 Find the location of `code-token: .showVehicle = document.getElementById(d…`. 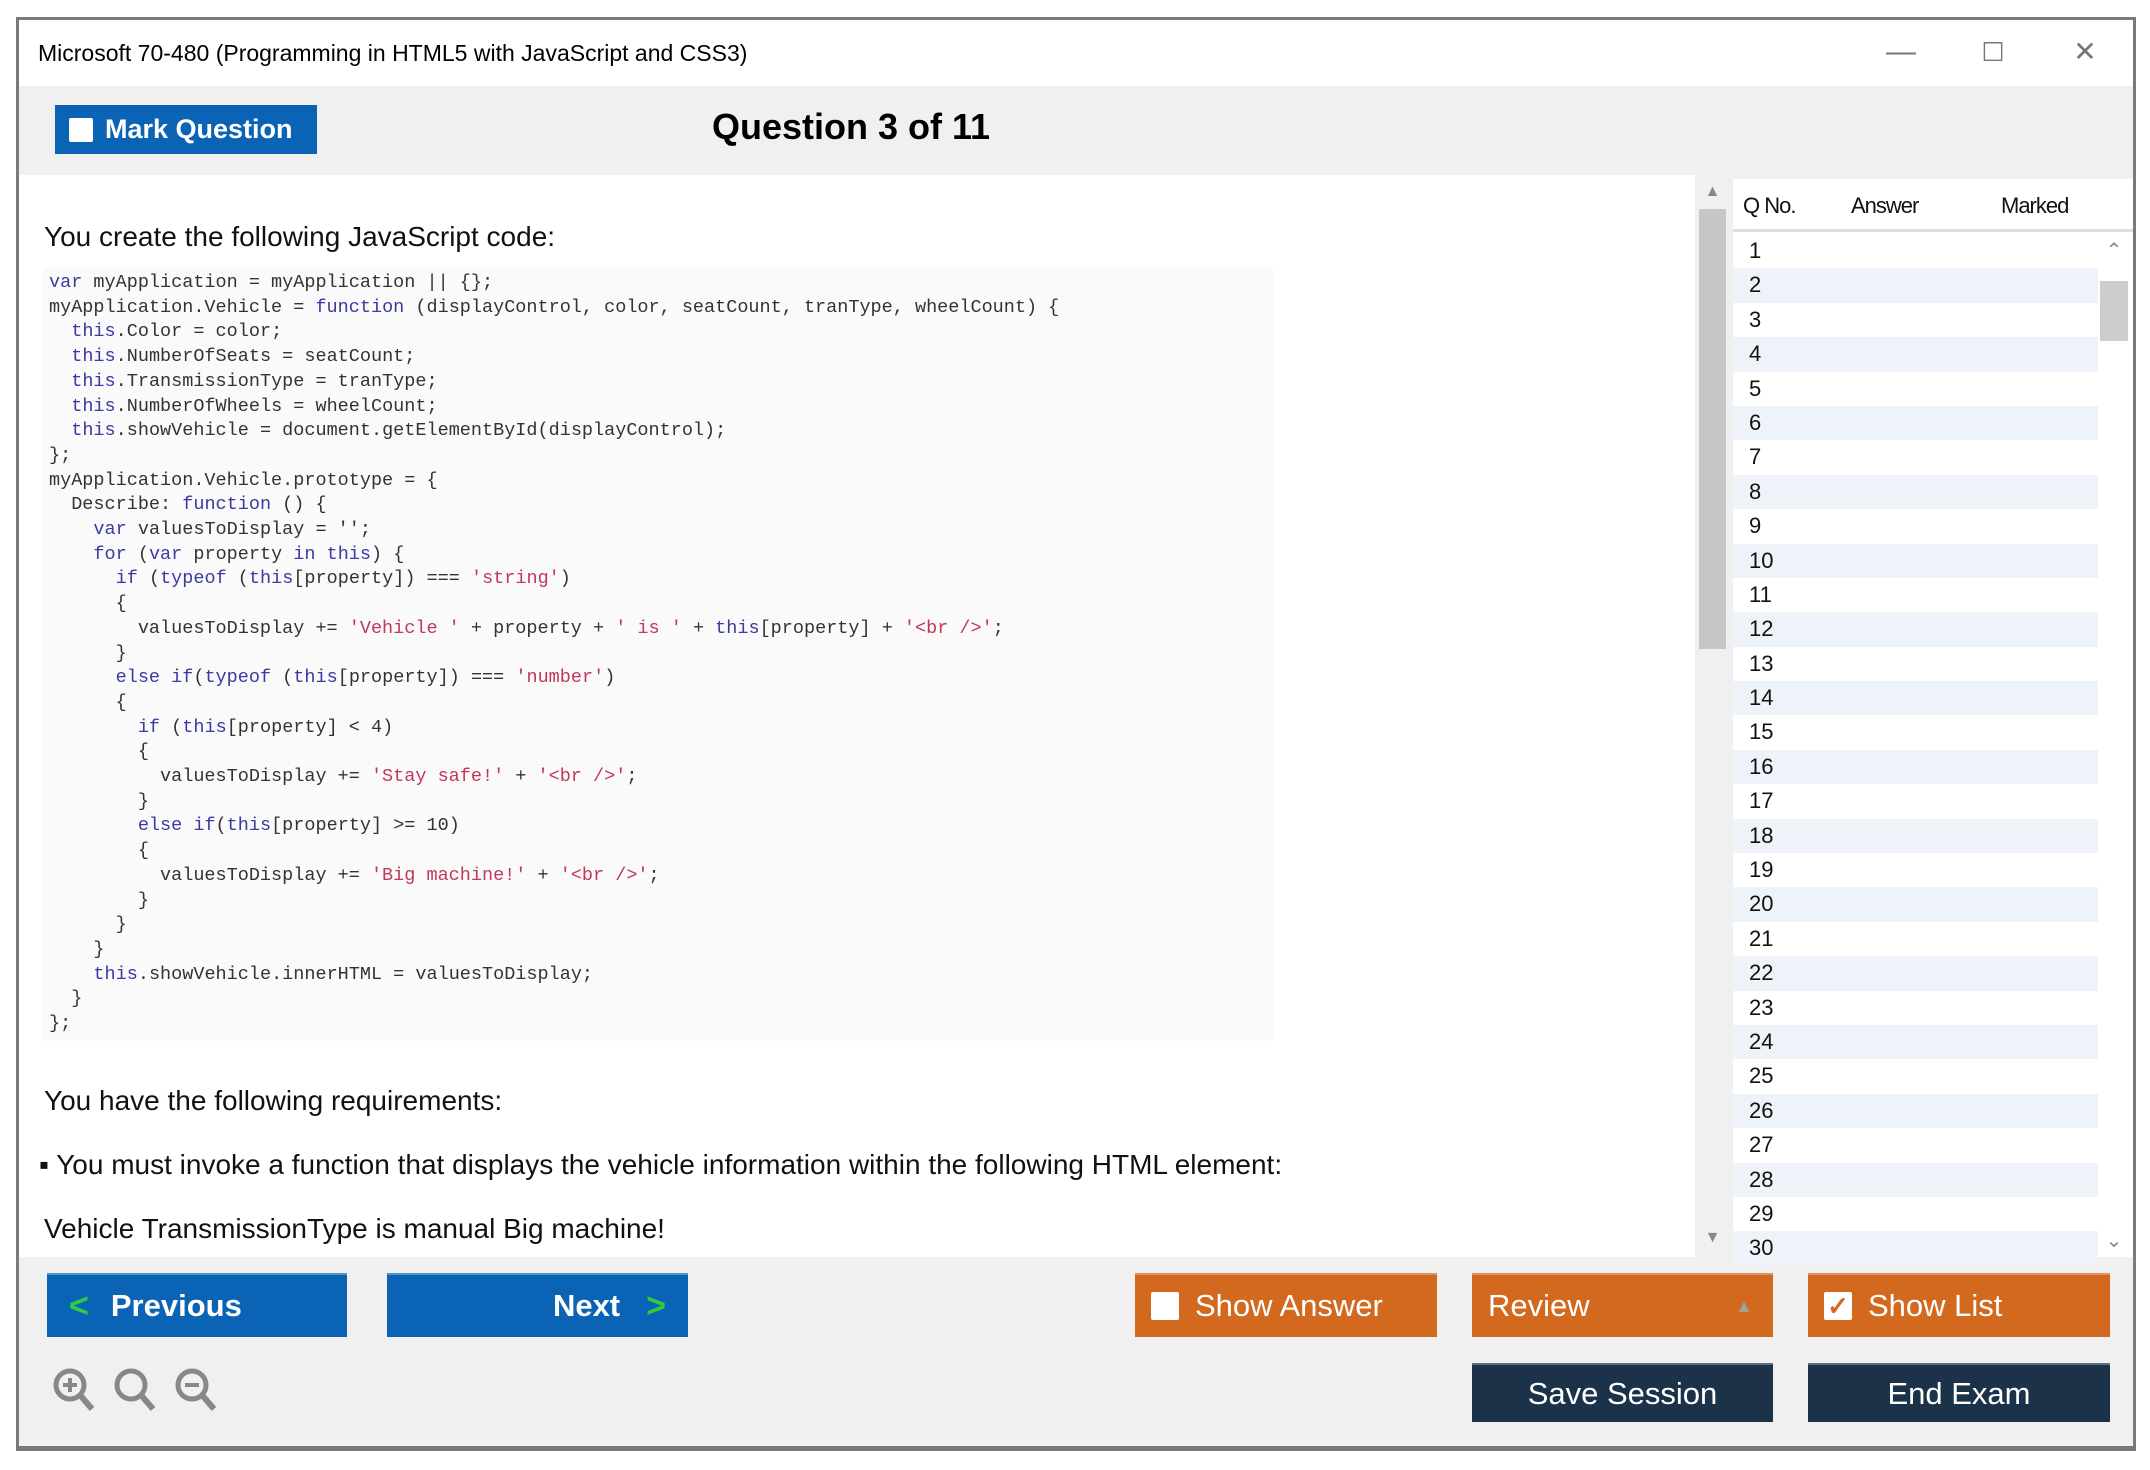

code-token: .showVehicle = document.getElementById(d… is located at coordinates (421, 431).